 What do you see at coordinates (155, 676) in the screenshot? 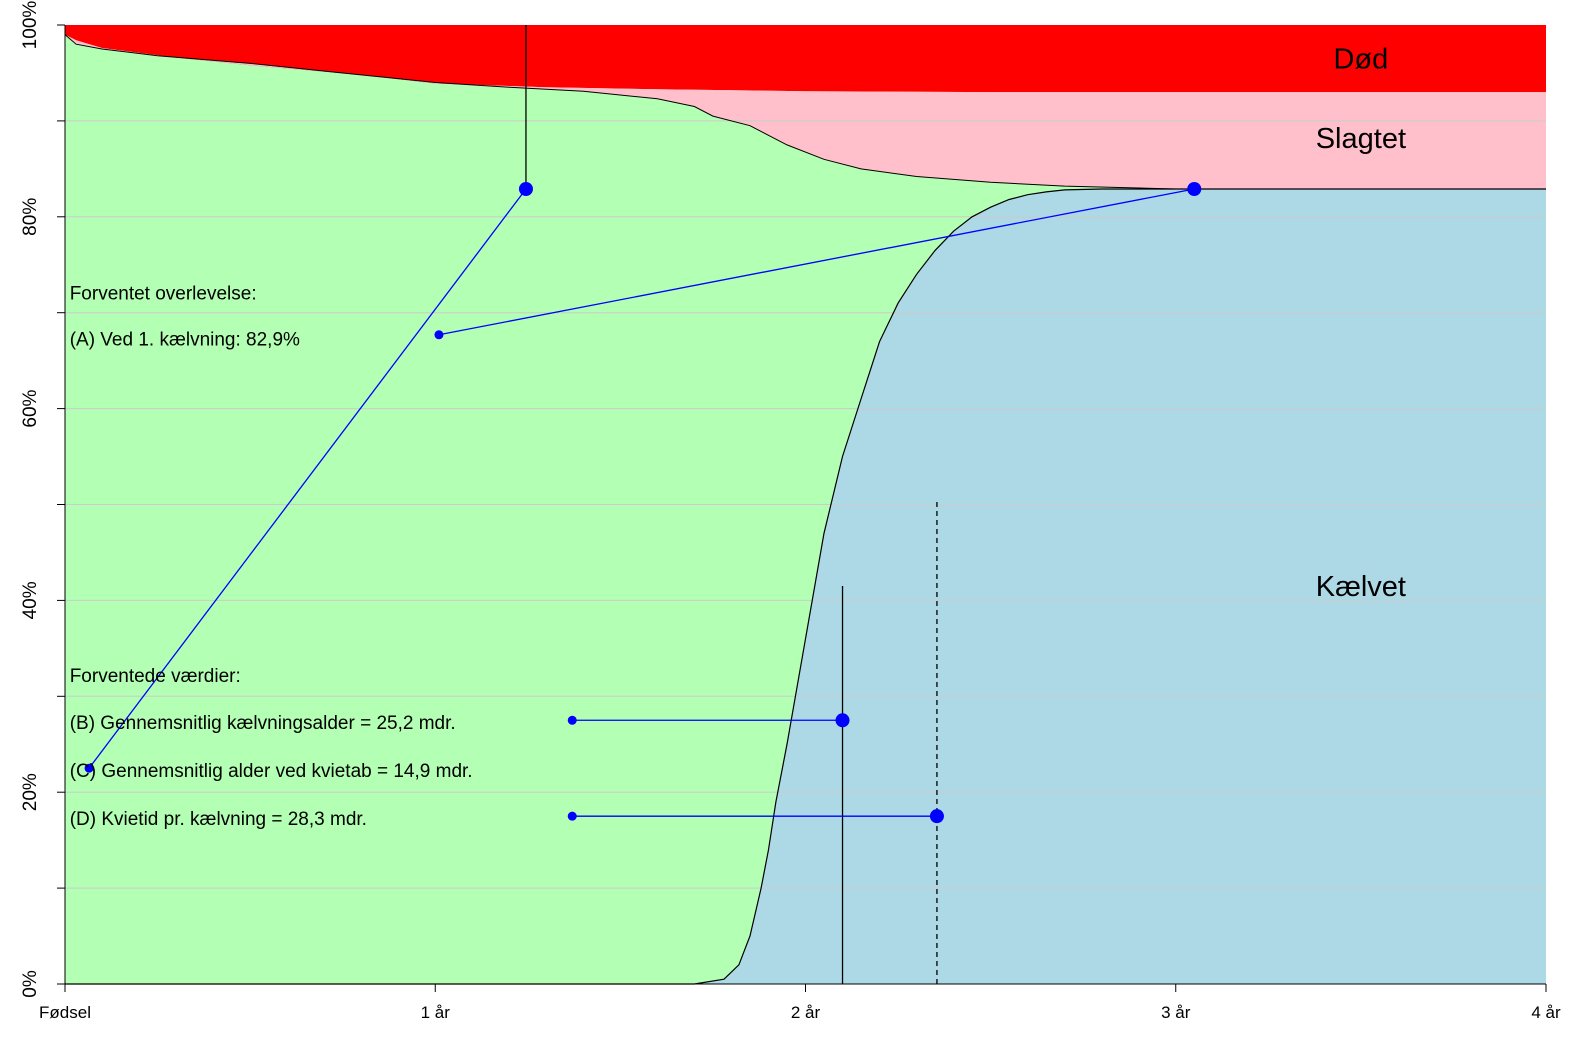
I see `annotation-heading-values: Forventede værdier:` at bounding box center [155, 676].